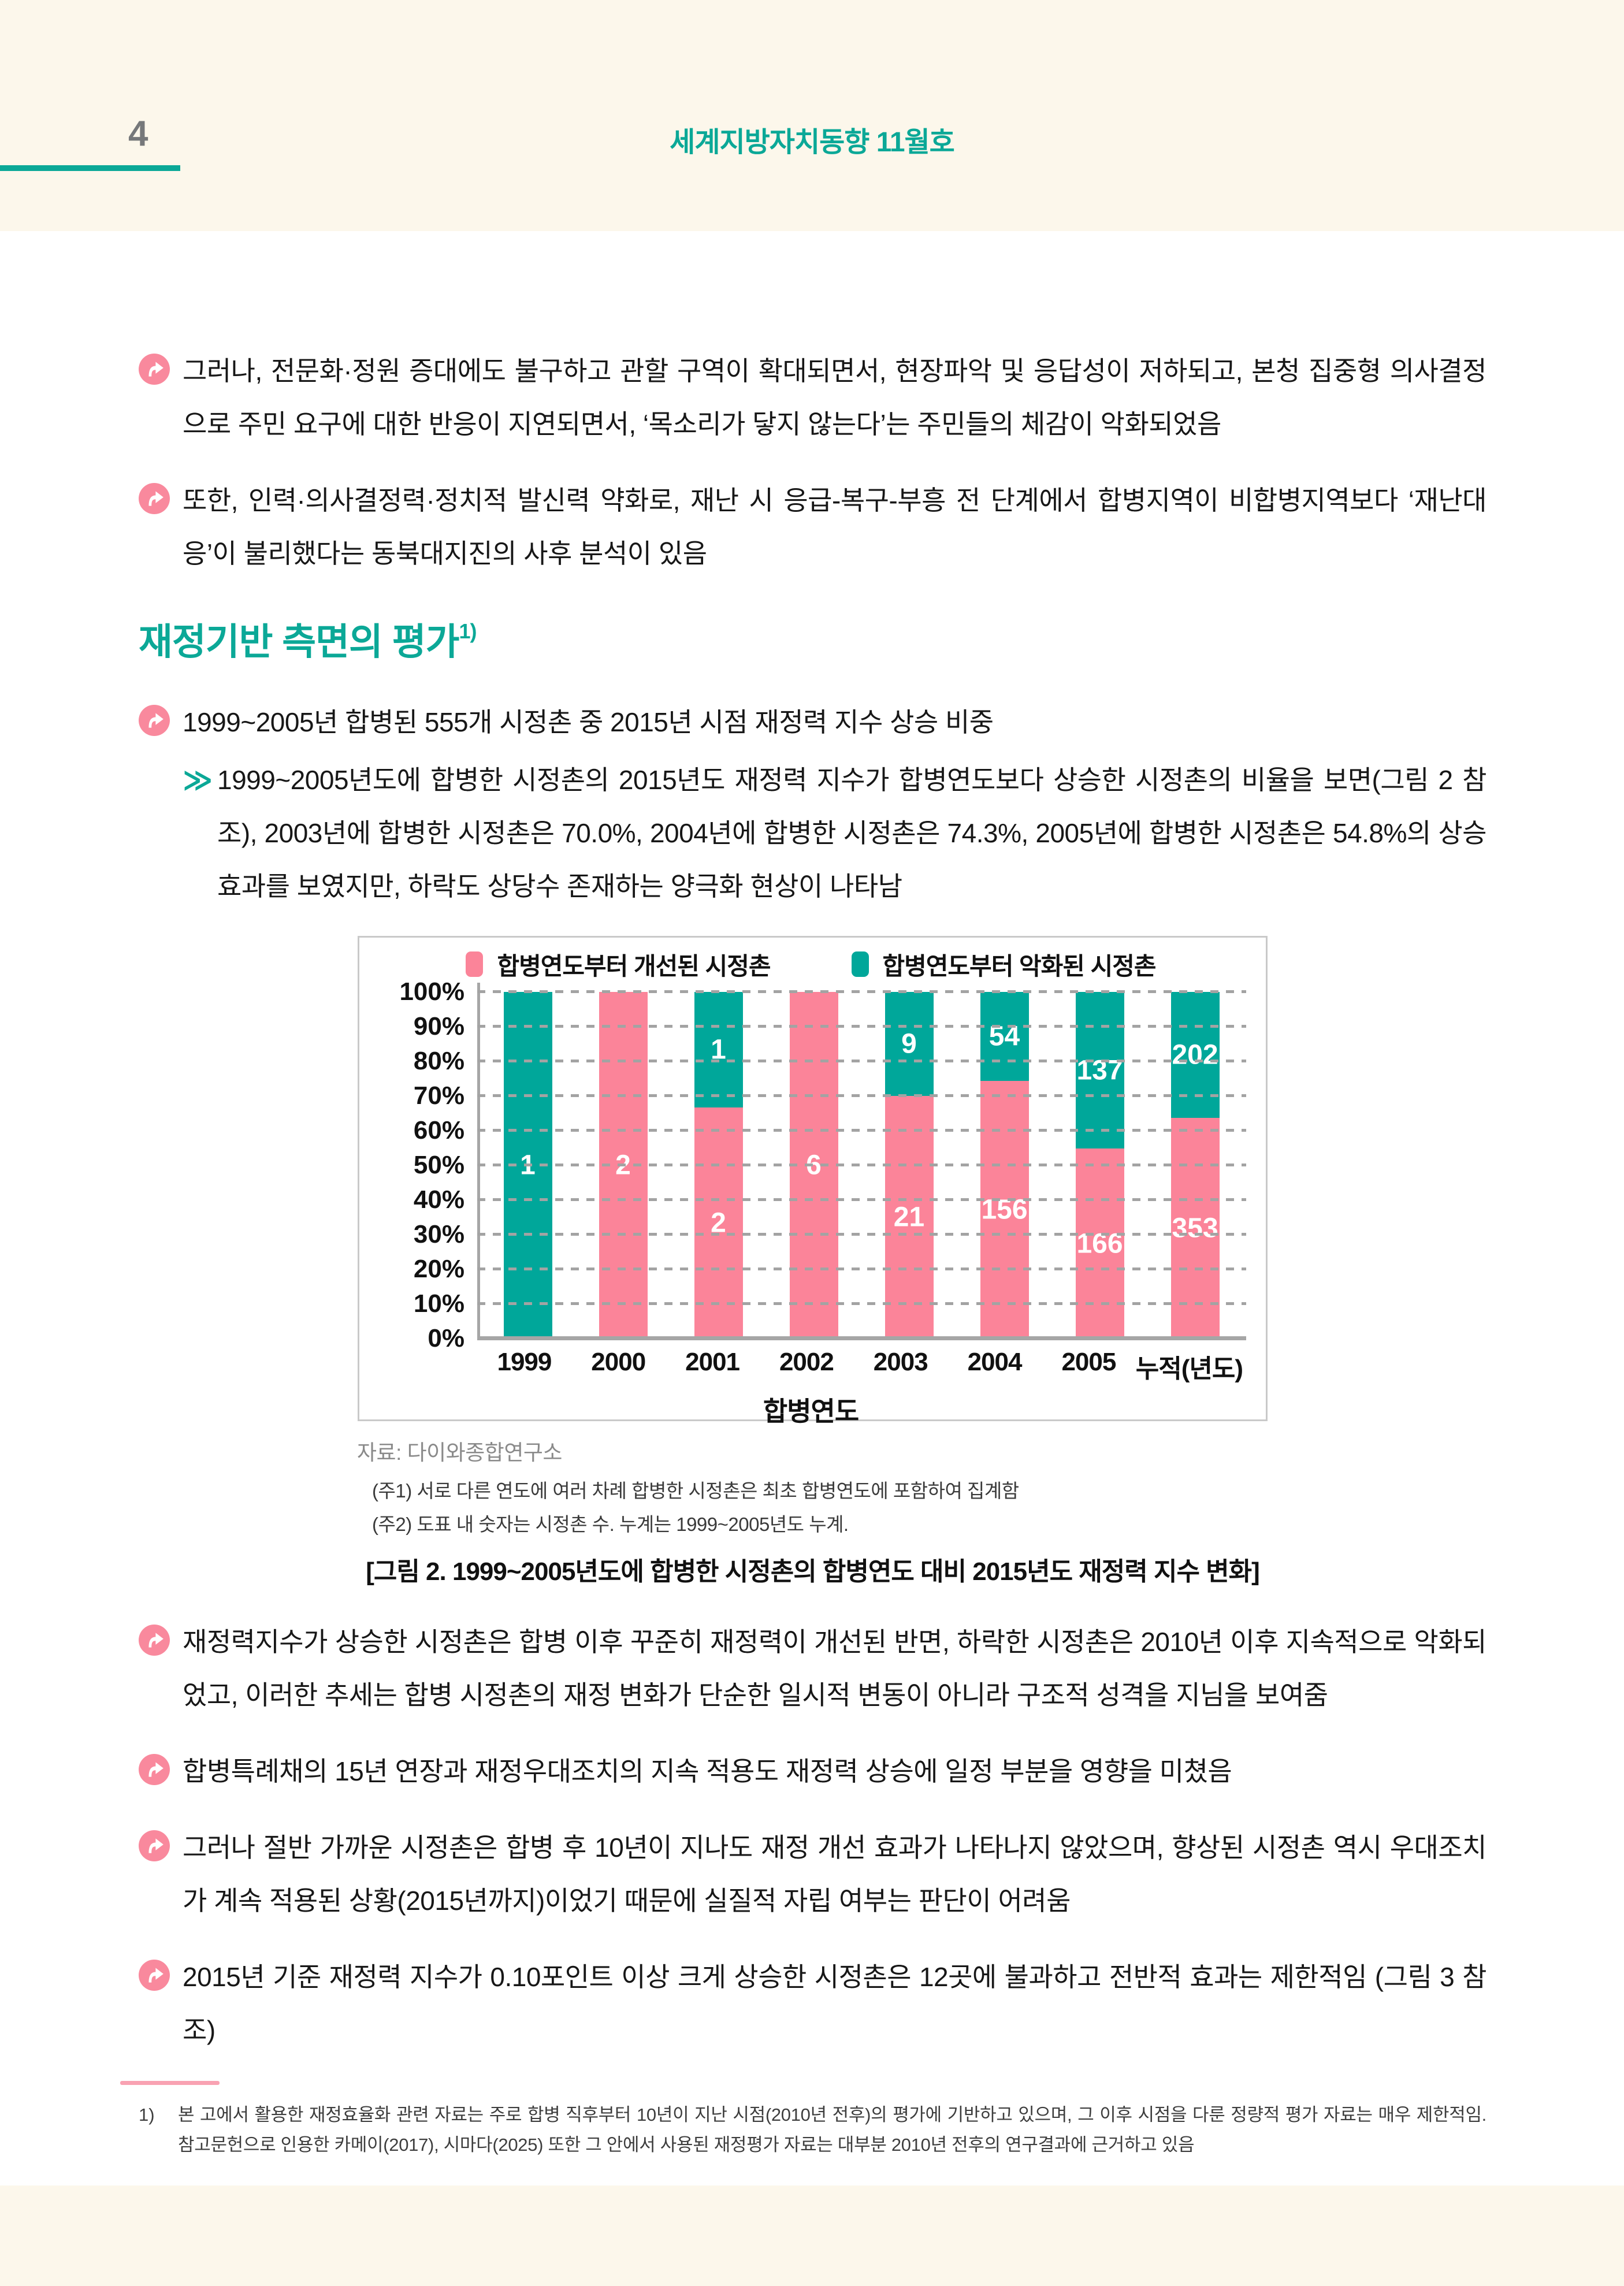 The height and width of the screenshot is (2286, 1624). I want to click on legend-item-improved: 합병연도부터 개선된 시정촌, so click(618, 965).